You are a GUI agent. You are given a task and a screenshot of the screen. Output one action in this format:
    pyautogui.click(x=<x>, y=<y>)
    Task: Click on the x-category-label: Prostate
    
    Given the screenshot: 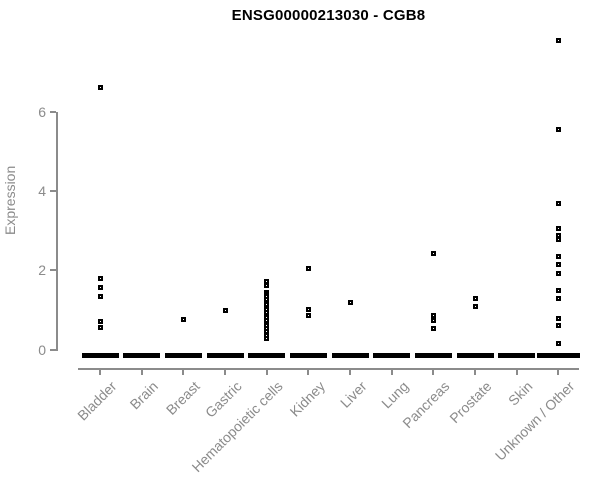 What is the action you would take?
    pyautogui.click(x=470, y=402)
    